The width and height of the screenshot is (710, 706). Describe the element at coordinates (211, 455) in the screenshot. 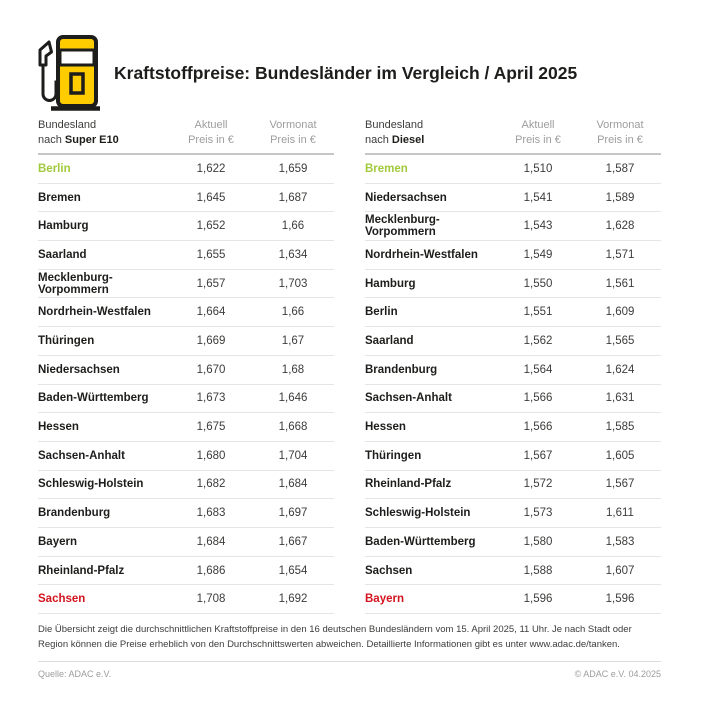

I see `current-price: 1,680` at that location.